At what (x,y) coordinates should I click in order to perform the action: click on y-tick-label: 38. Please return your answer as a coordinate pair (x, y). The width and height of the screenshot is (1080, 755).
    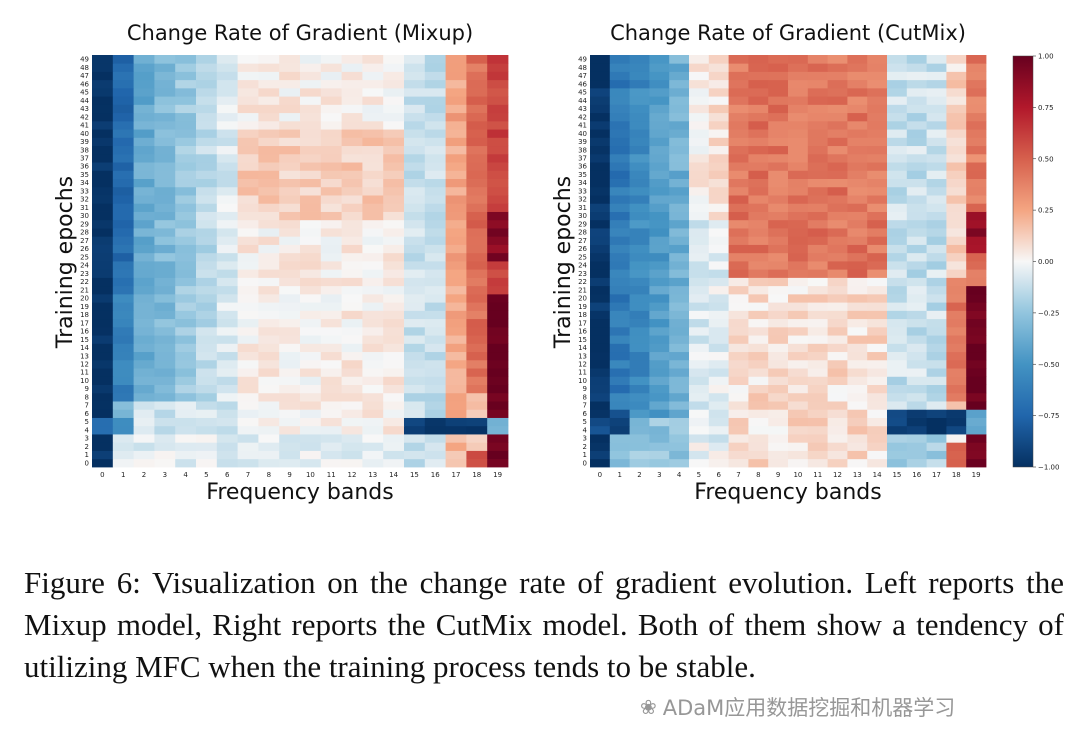
    Looking at the image, I should click on (582, 150).